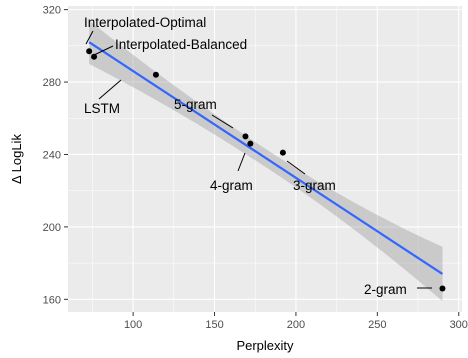  Describe the element at coordinates (222, 121) in the screenshot. I see `leader-line-5-gram` at that location.